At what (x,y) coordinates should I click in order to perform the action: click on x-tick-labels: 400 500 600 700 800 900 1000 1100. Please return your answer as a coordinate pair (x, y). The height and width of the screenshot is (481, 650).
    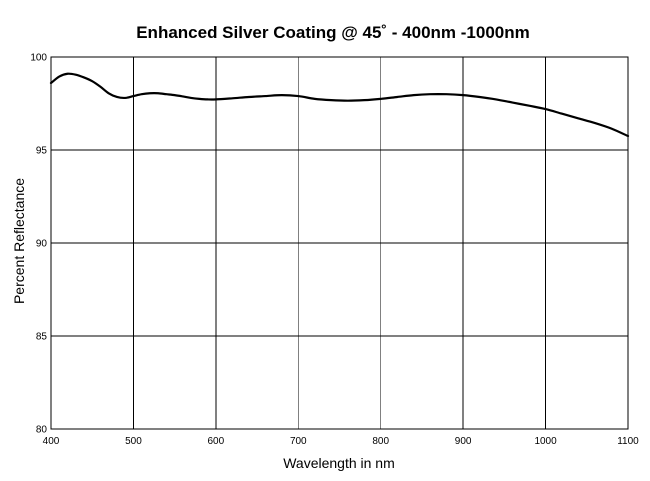
    Looking at the image, I should click on (341, 441).